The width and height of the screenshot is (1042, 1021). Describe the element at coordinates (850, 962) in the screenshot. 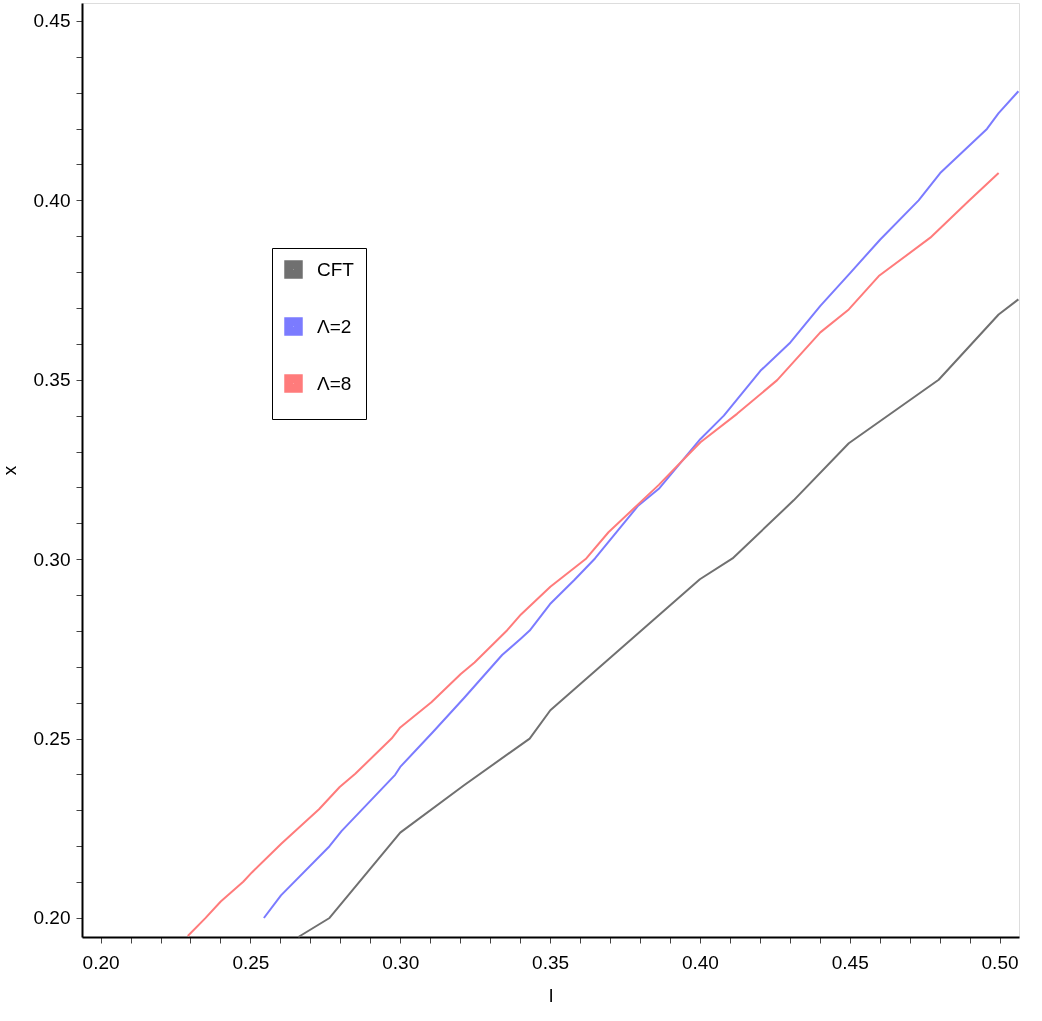

I see `x-tick-label: 0.45` at that location.